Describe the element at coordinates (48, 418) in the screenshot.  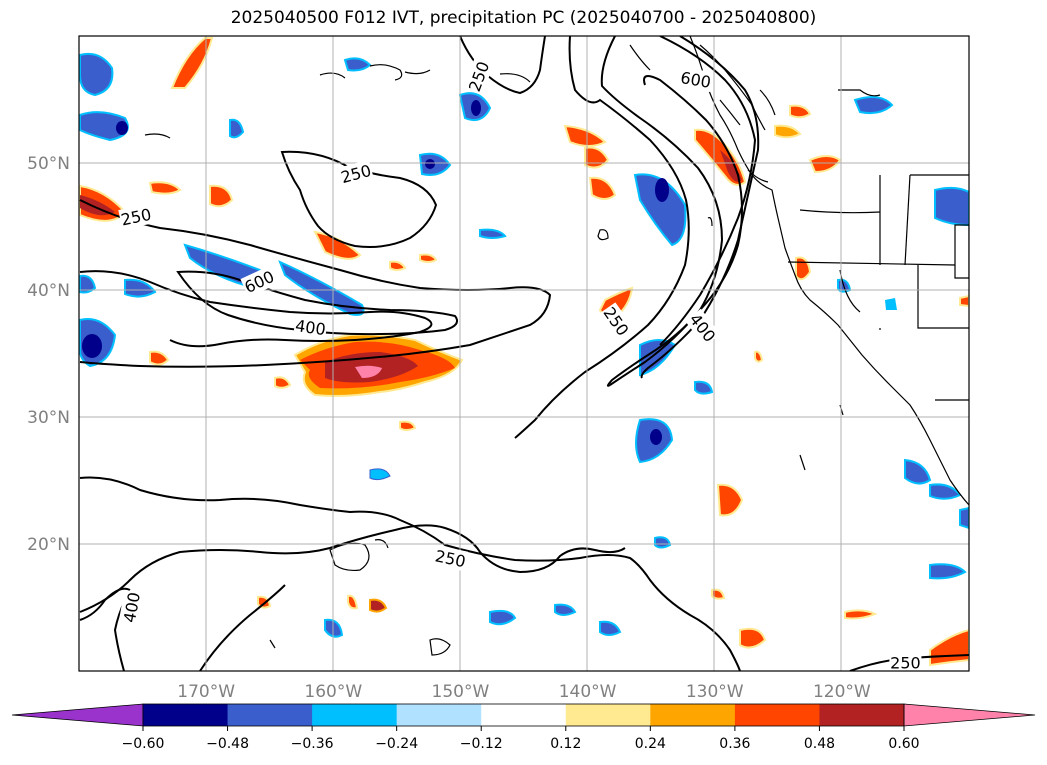
I see `lat-tick-label: 30°N` at that location.